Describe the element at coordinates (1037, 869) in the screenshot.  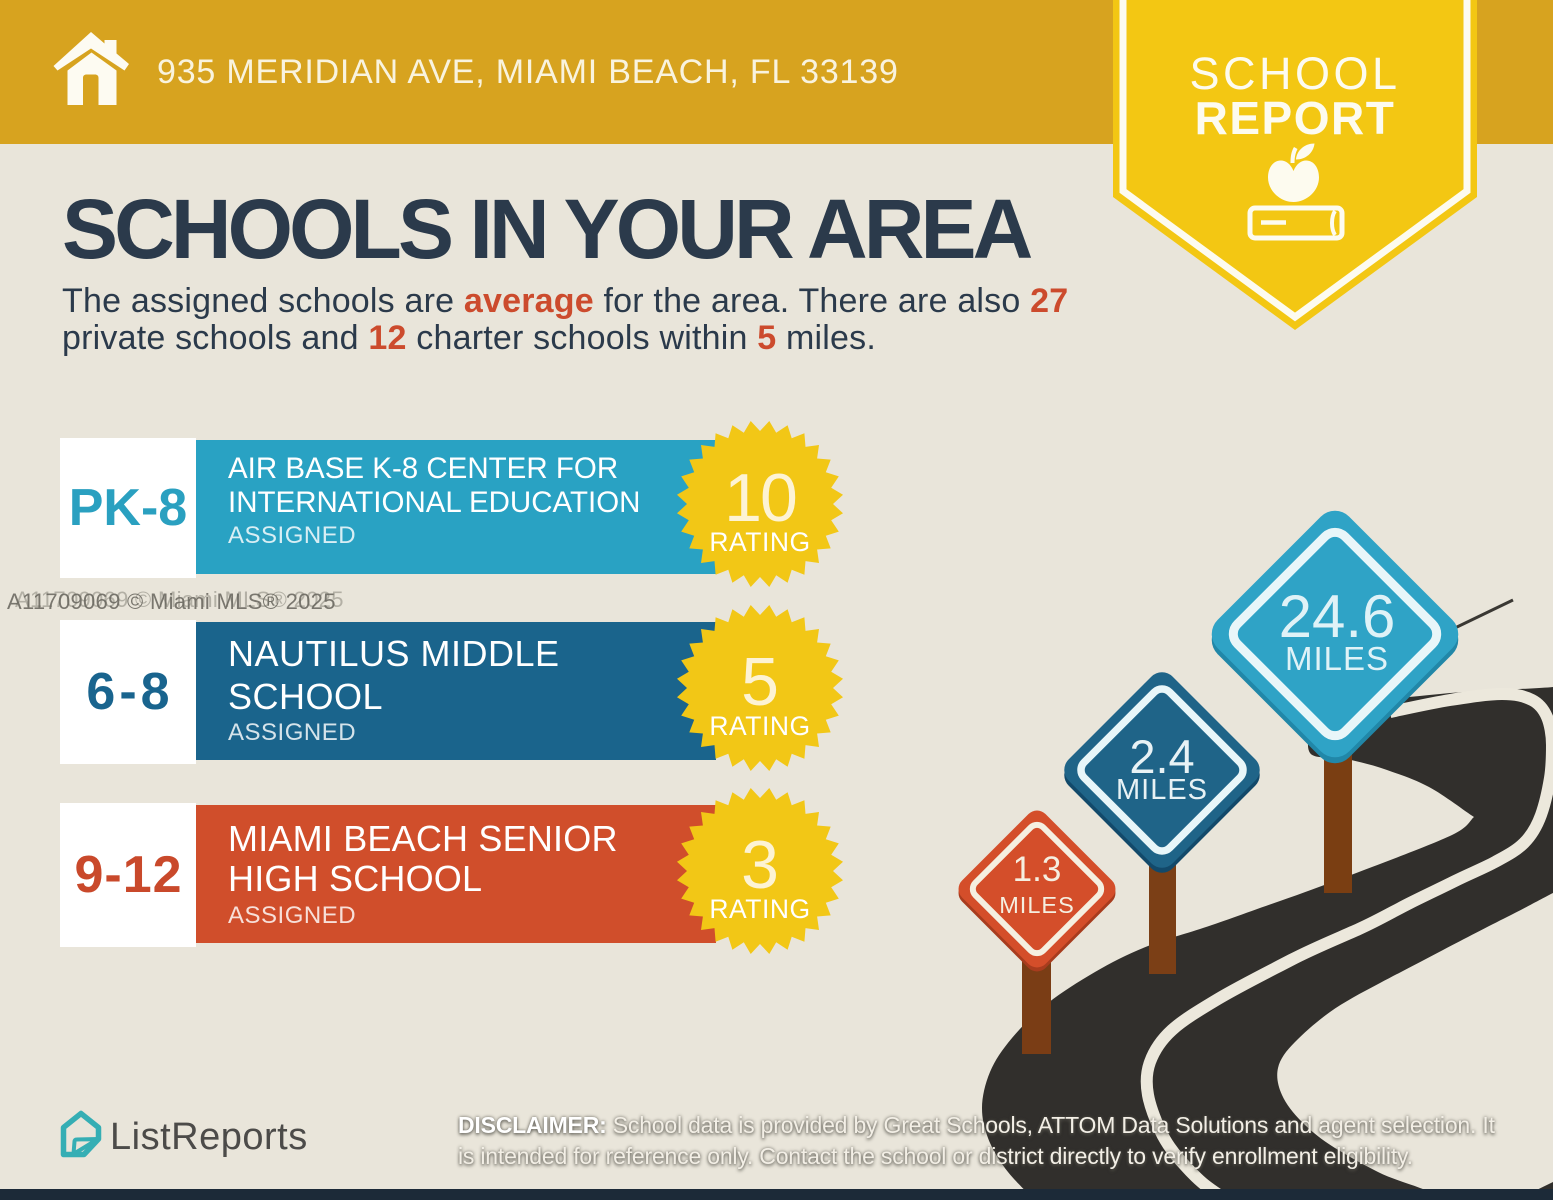
I see `svg-text: 1.3` at that location.